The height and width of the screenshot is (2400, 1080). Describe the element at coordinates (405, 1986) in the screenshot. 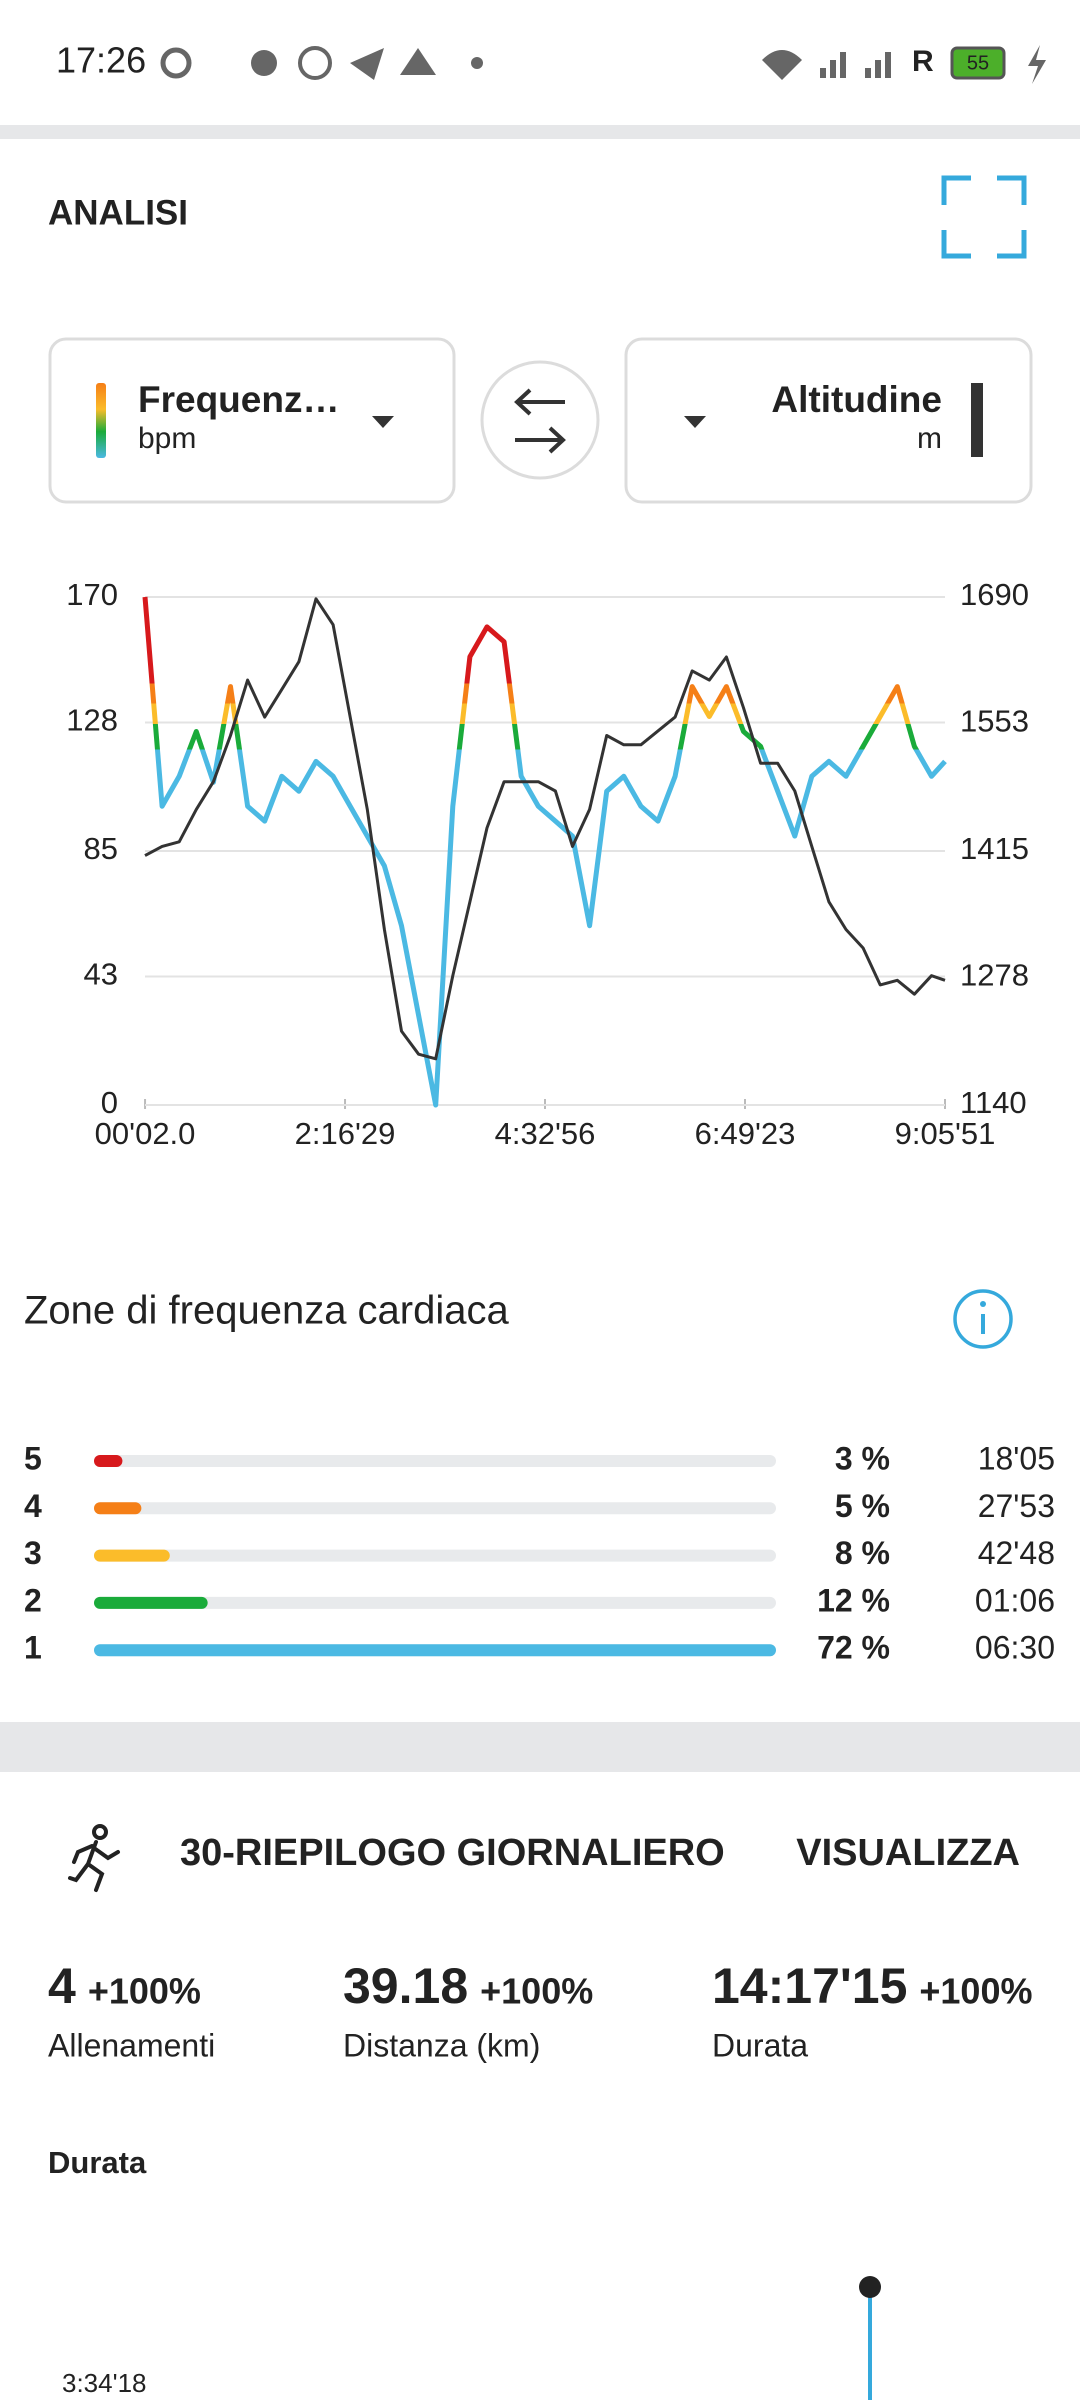

I see `stat-value: 39.18` at that location.